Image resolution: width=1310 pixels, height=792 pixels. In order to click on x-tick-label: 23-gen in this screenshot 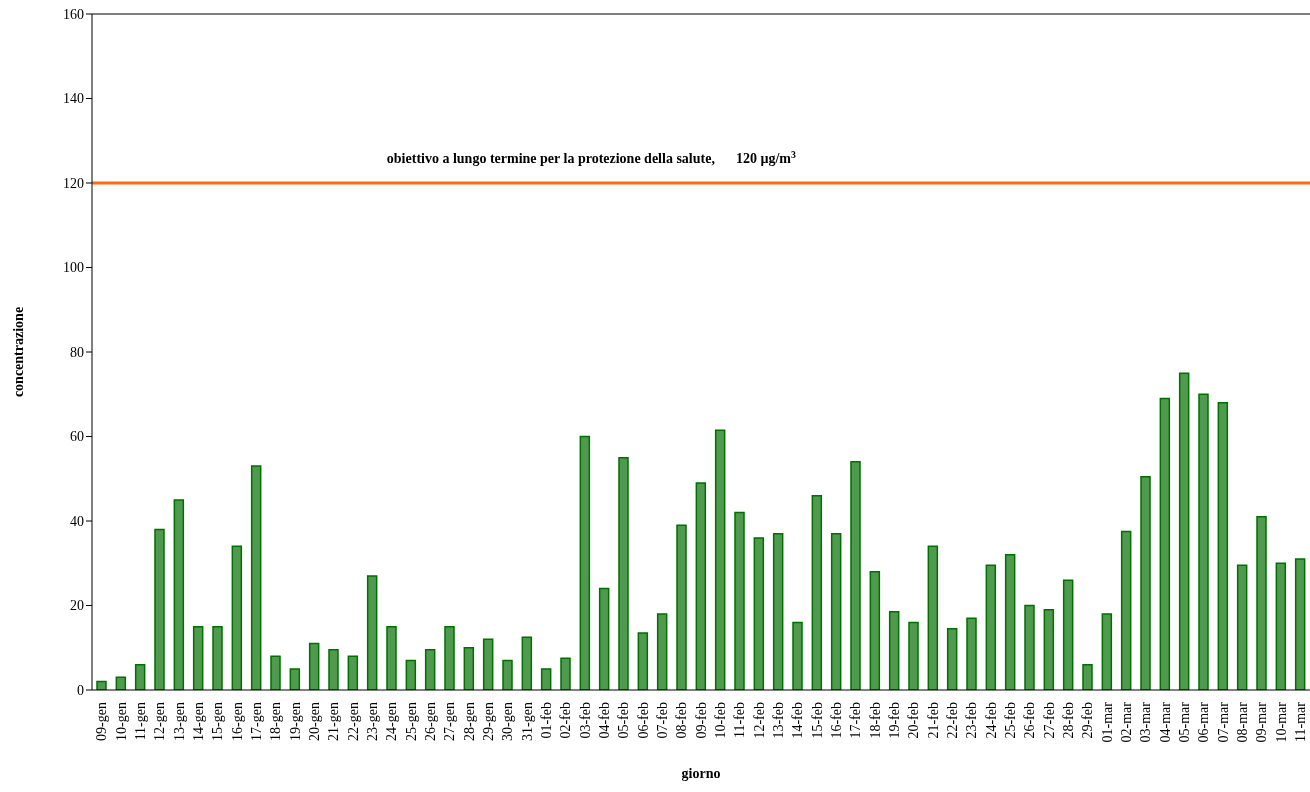, I will do `click(372, 721)`.